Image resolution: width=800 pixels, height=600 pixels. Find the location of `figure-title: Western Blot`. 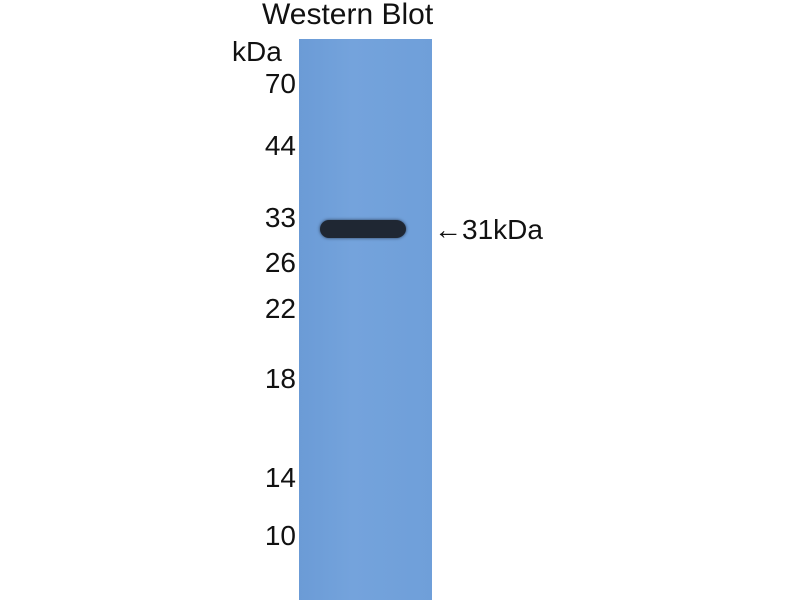

figure-title: Western Blot is located at coordinates (348, 15).